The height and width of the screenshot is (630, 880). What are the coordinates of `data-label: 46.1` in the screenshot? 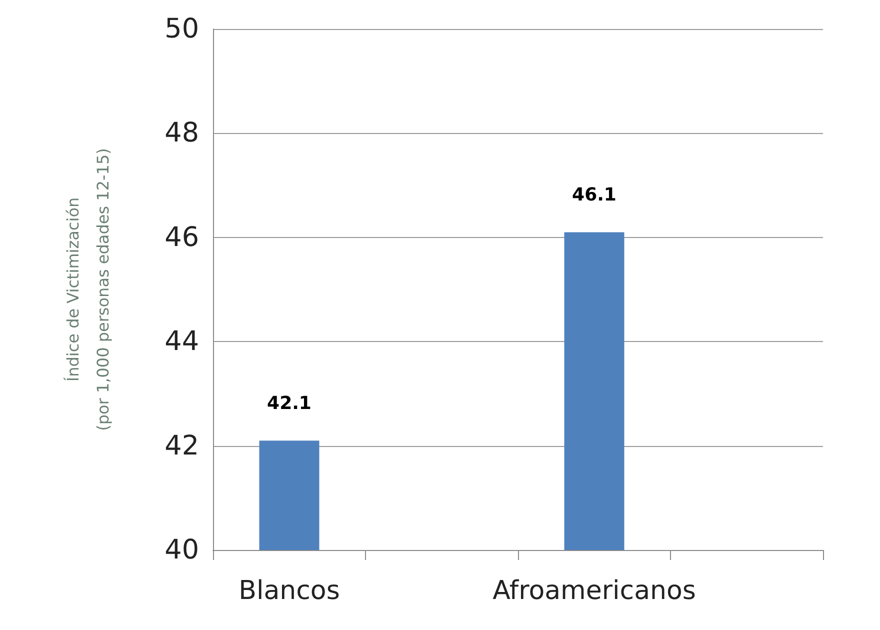 It's located at (594, 195).